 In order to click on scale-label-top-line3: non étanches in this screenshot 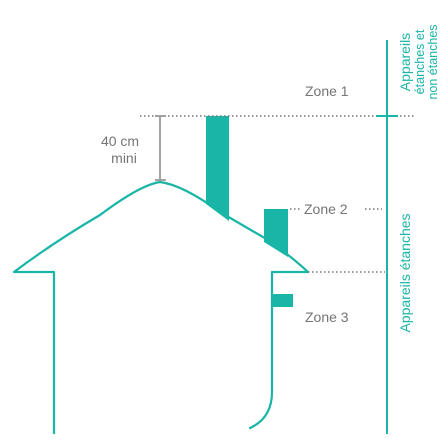, I will do `click(433, 61)`.